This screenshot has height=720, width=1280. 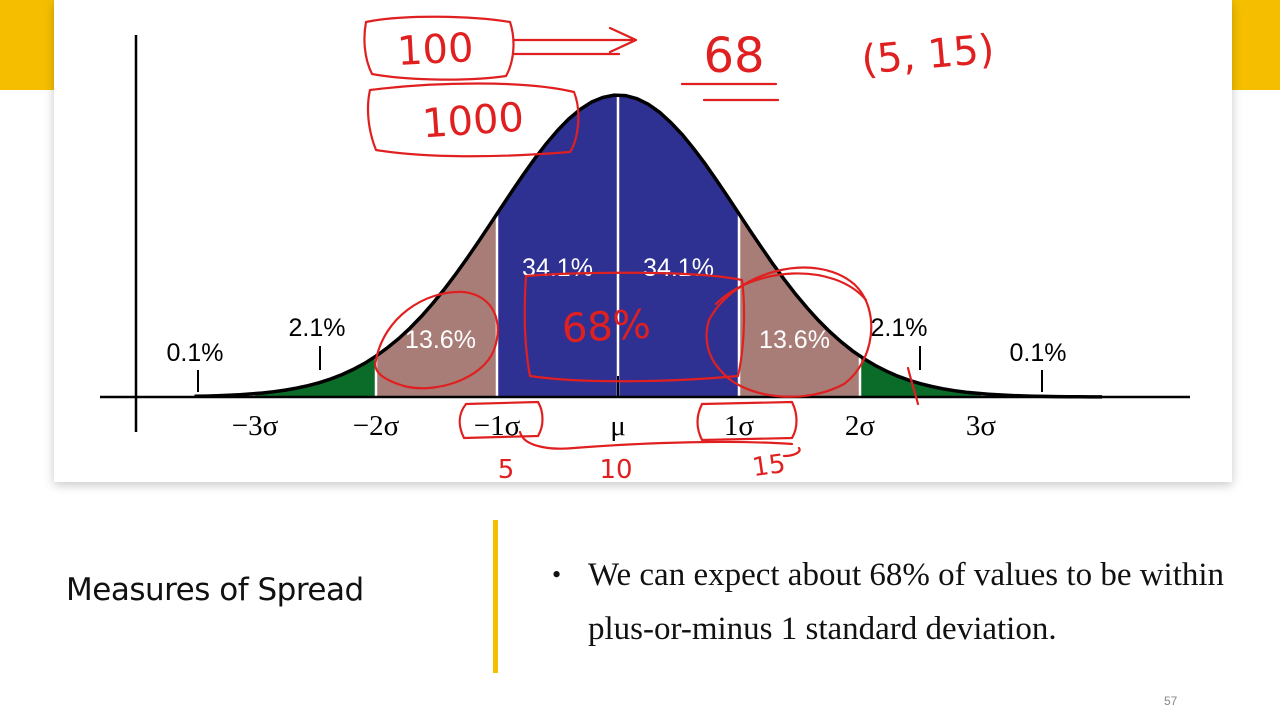 What do you see at coordinates (606, 327) in the screenshot?
I see `annotation-text-68pct: 68%` at bounding box center [606, 327].